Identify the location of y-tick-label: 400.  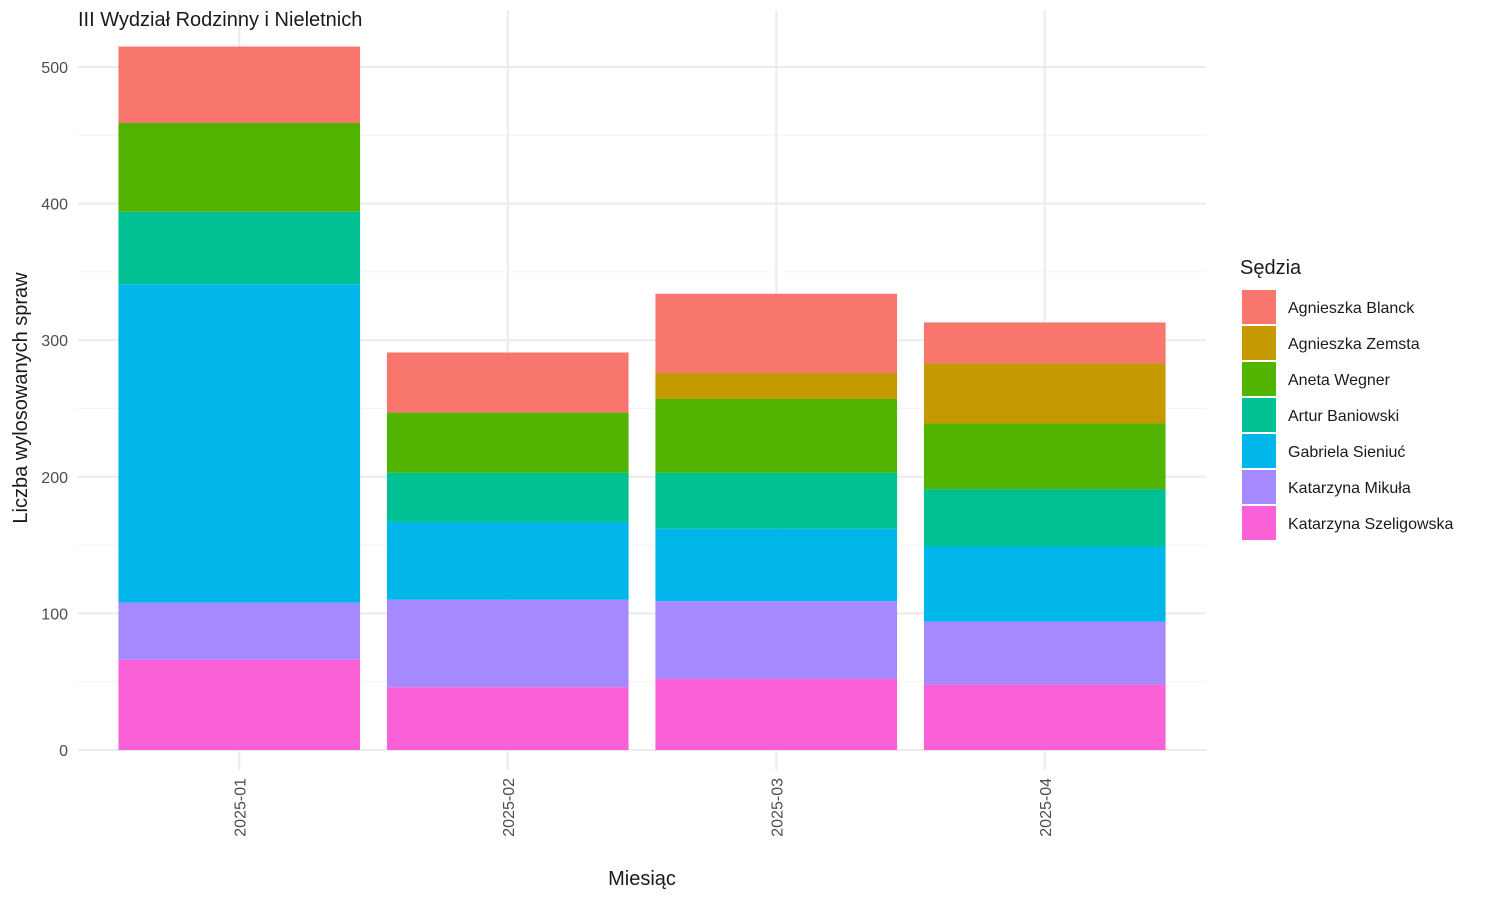
(54, 205).